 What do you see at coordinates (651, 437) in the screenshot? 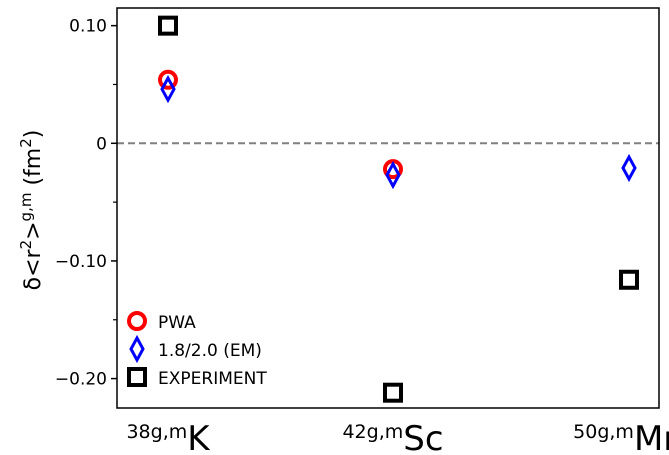
I see `x-category-element-3: Mn` at bounding box center [651, 437].